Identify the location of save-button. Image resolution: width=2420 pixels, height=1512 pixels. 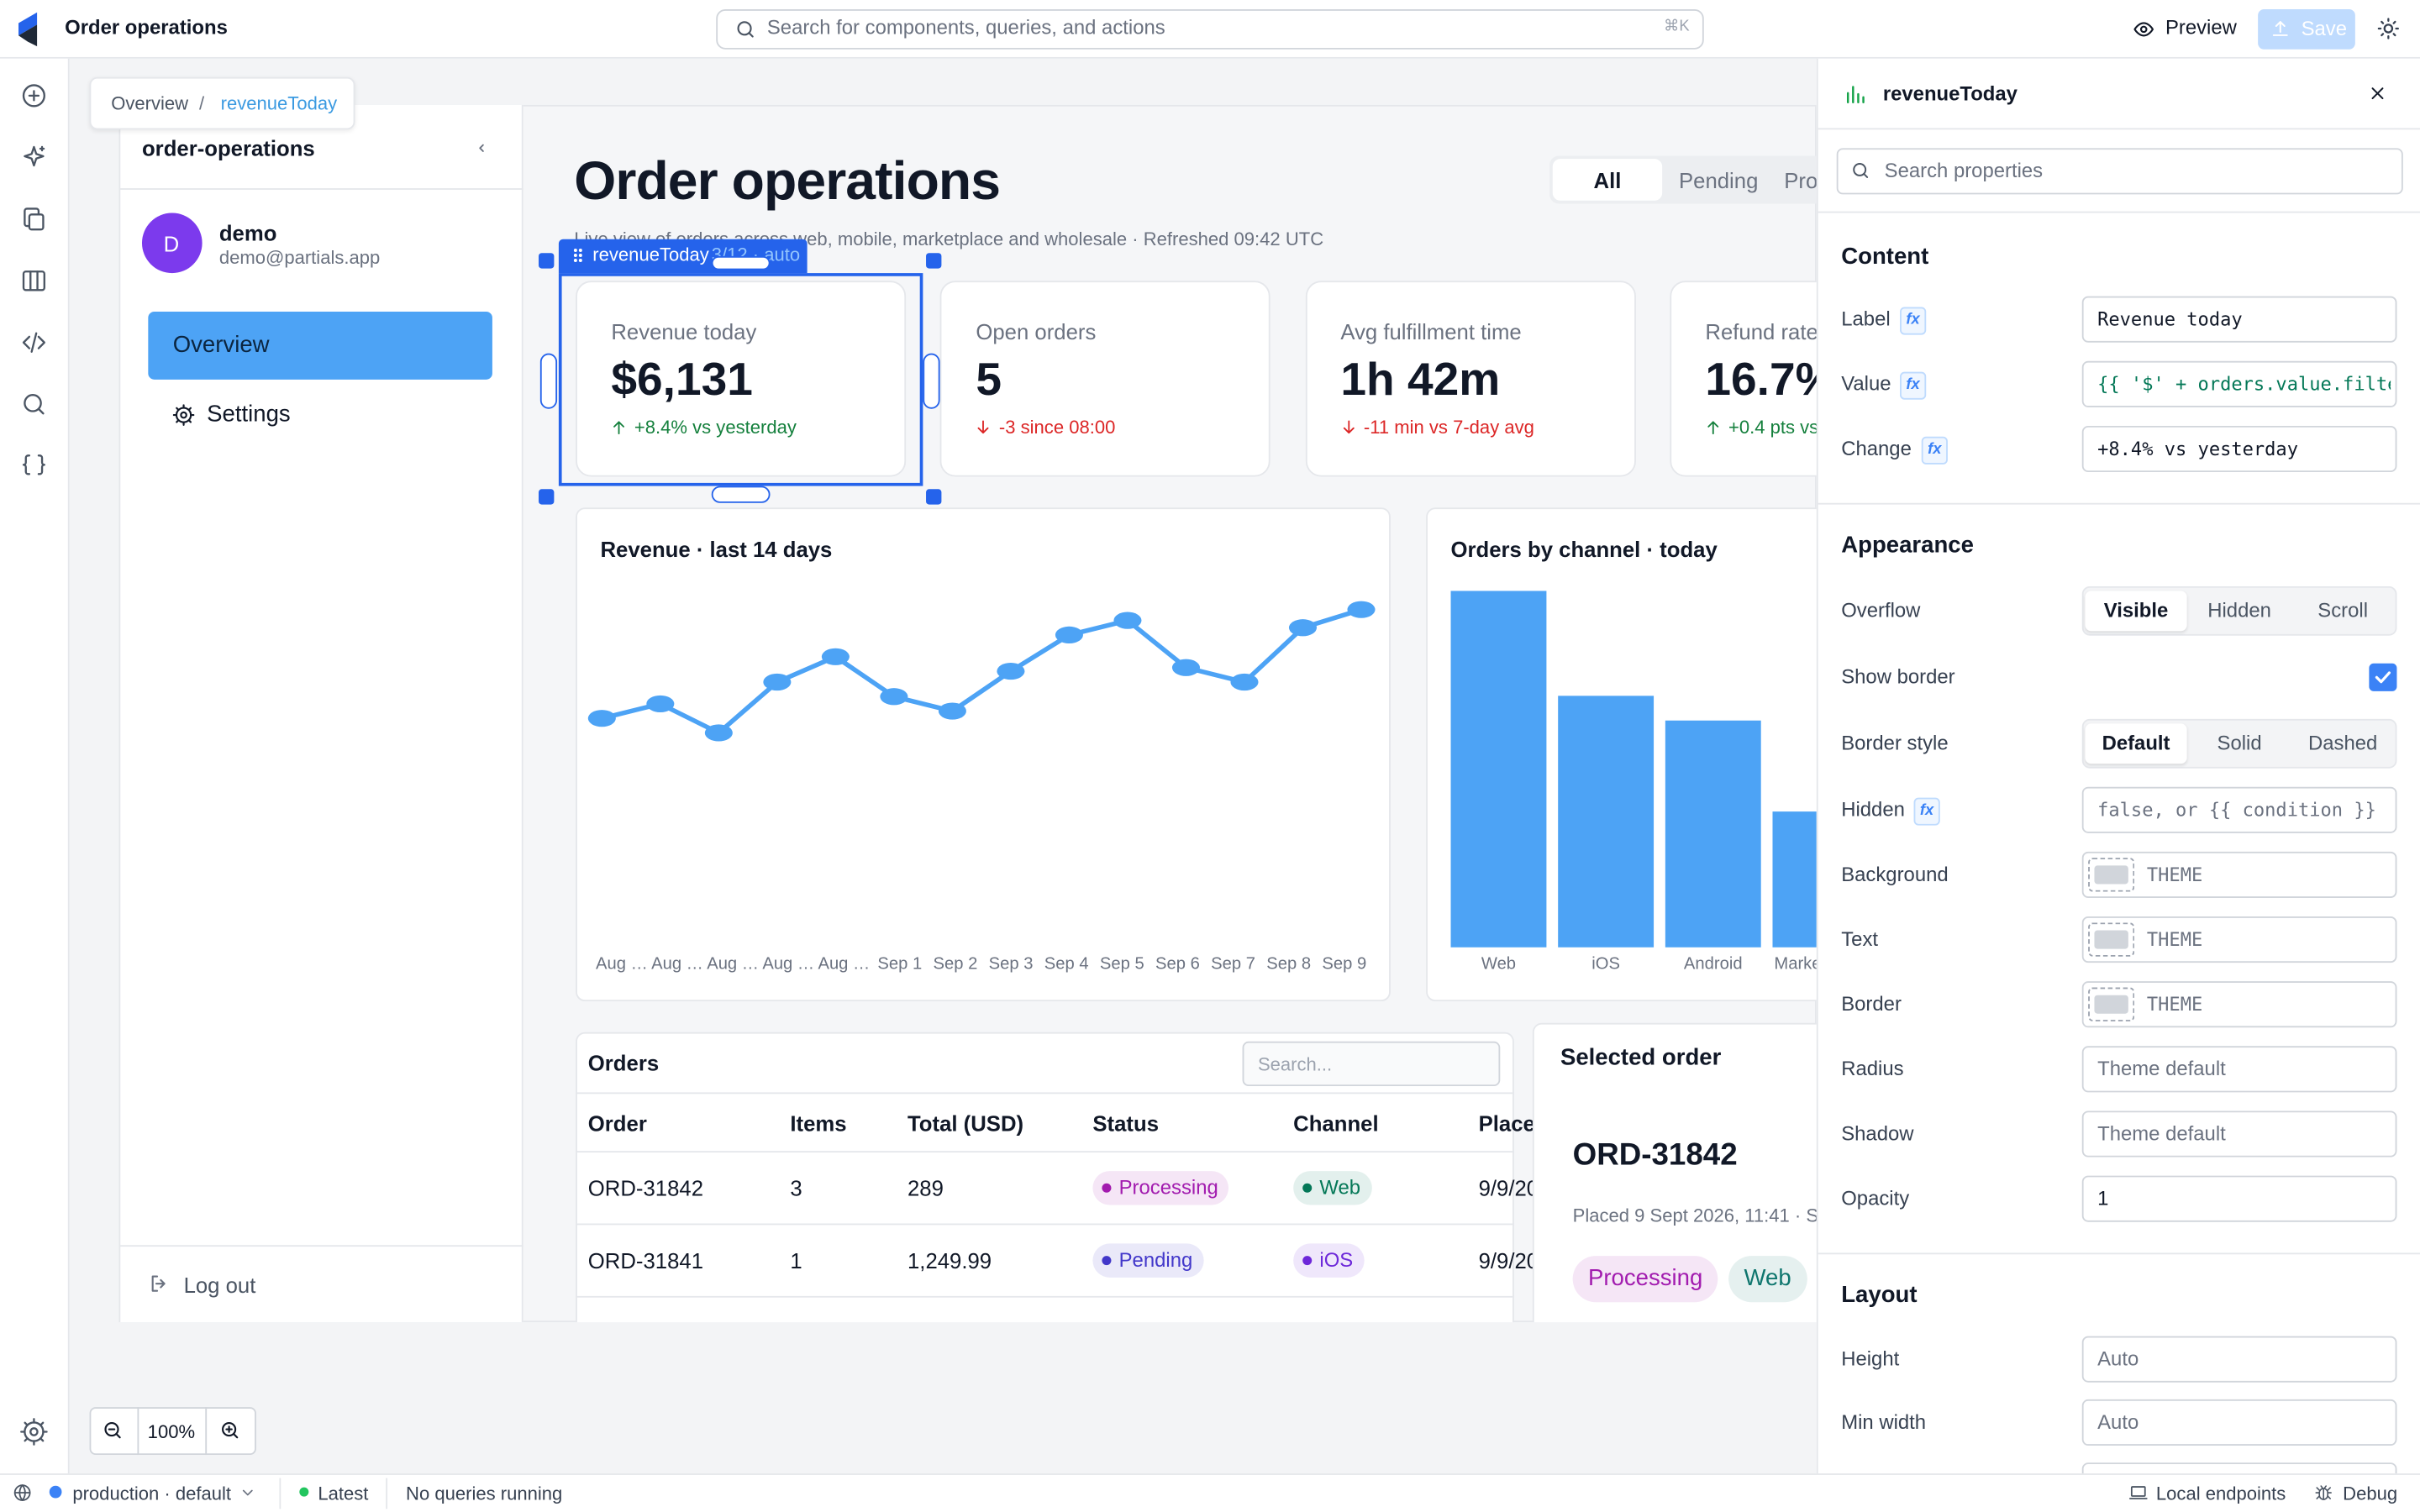
(2306, 29).